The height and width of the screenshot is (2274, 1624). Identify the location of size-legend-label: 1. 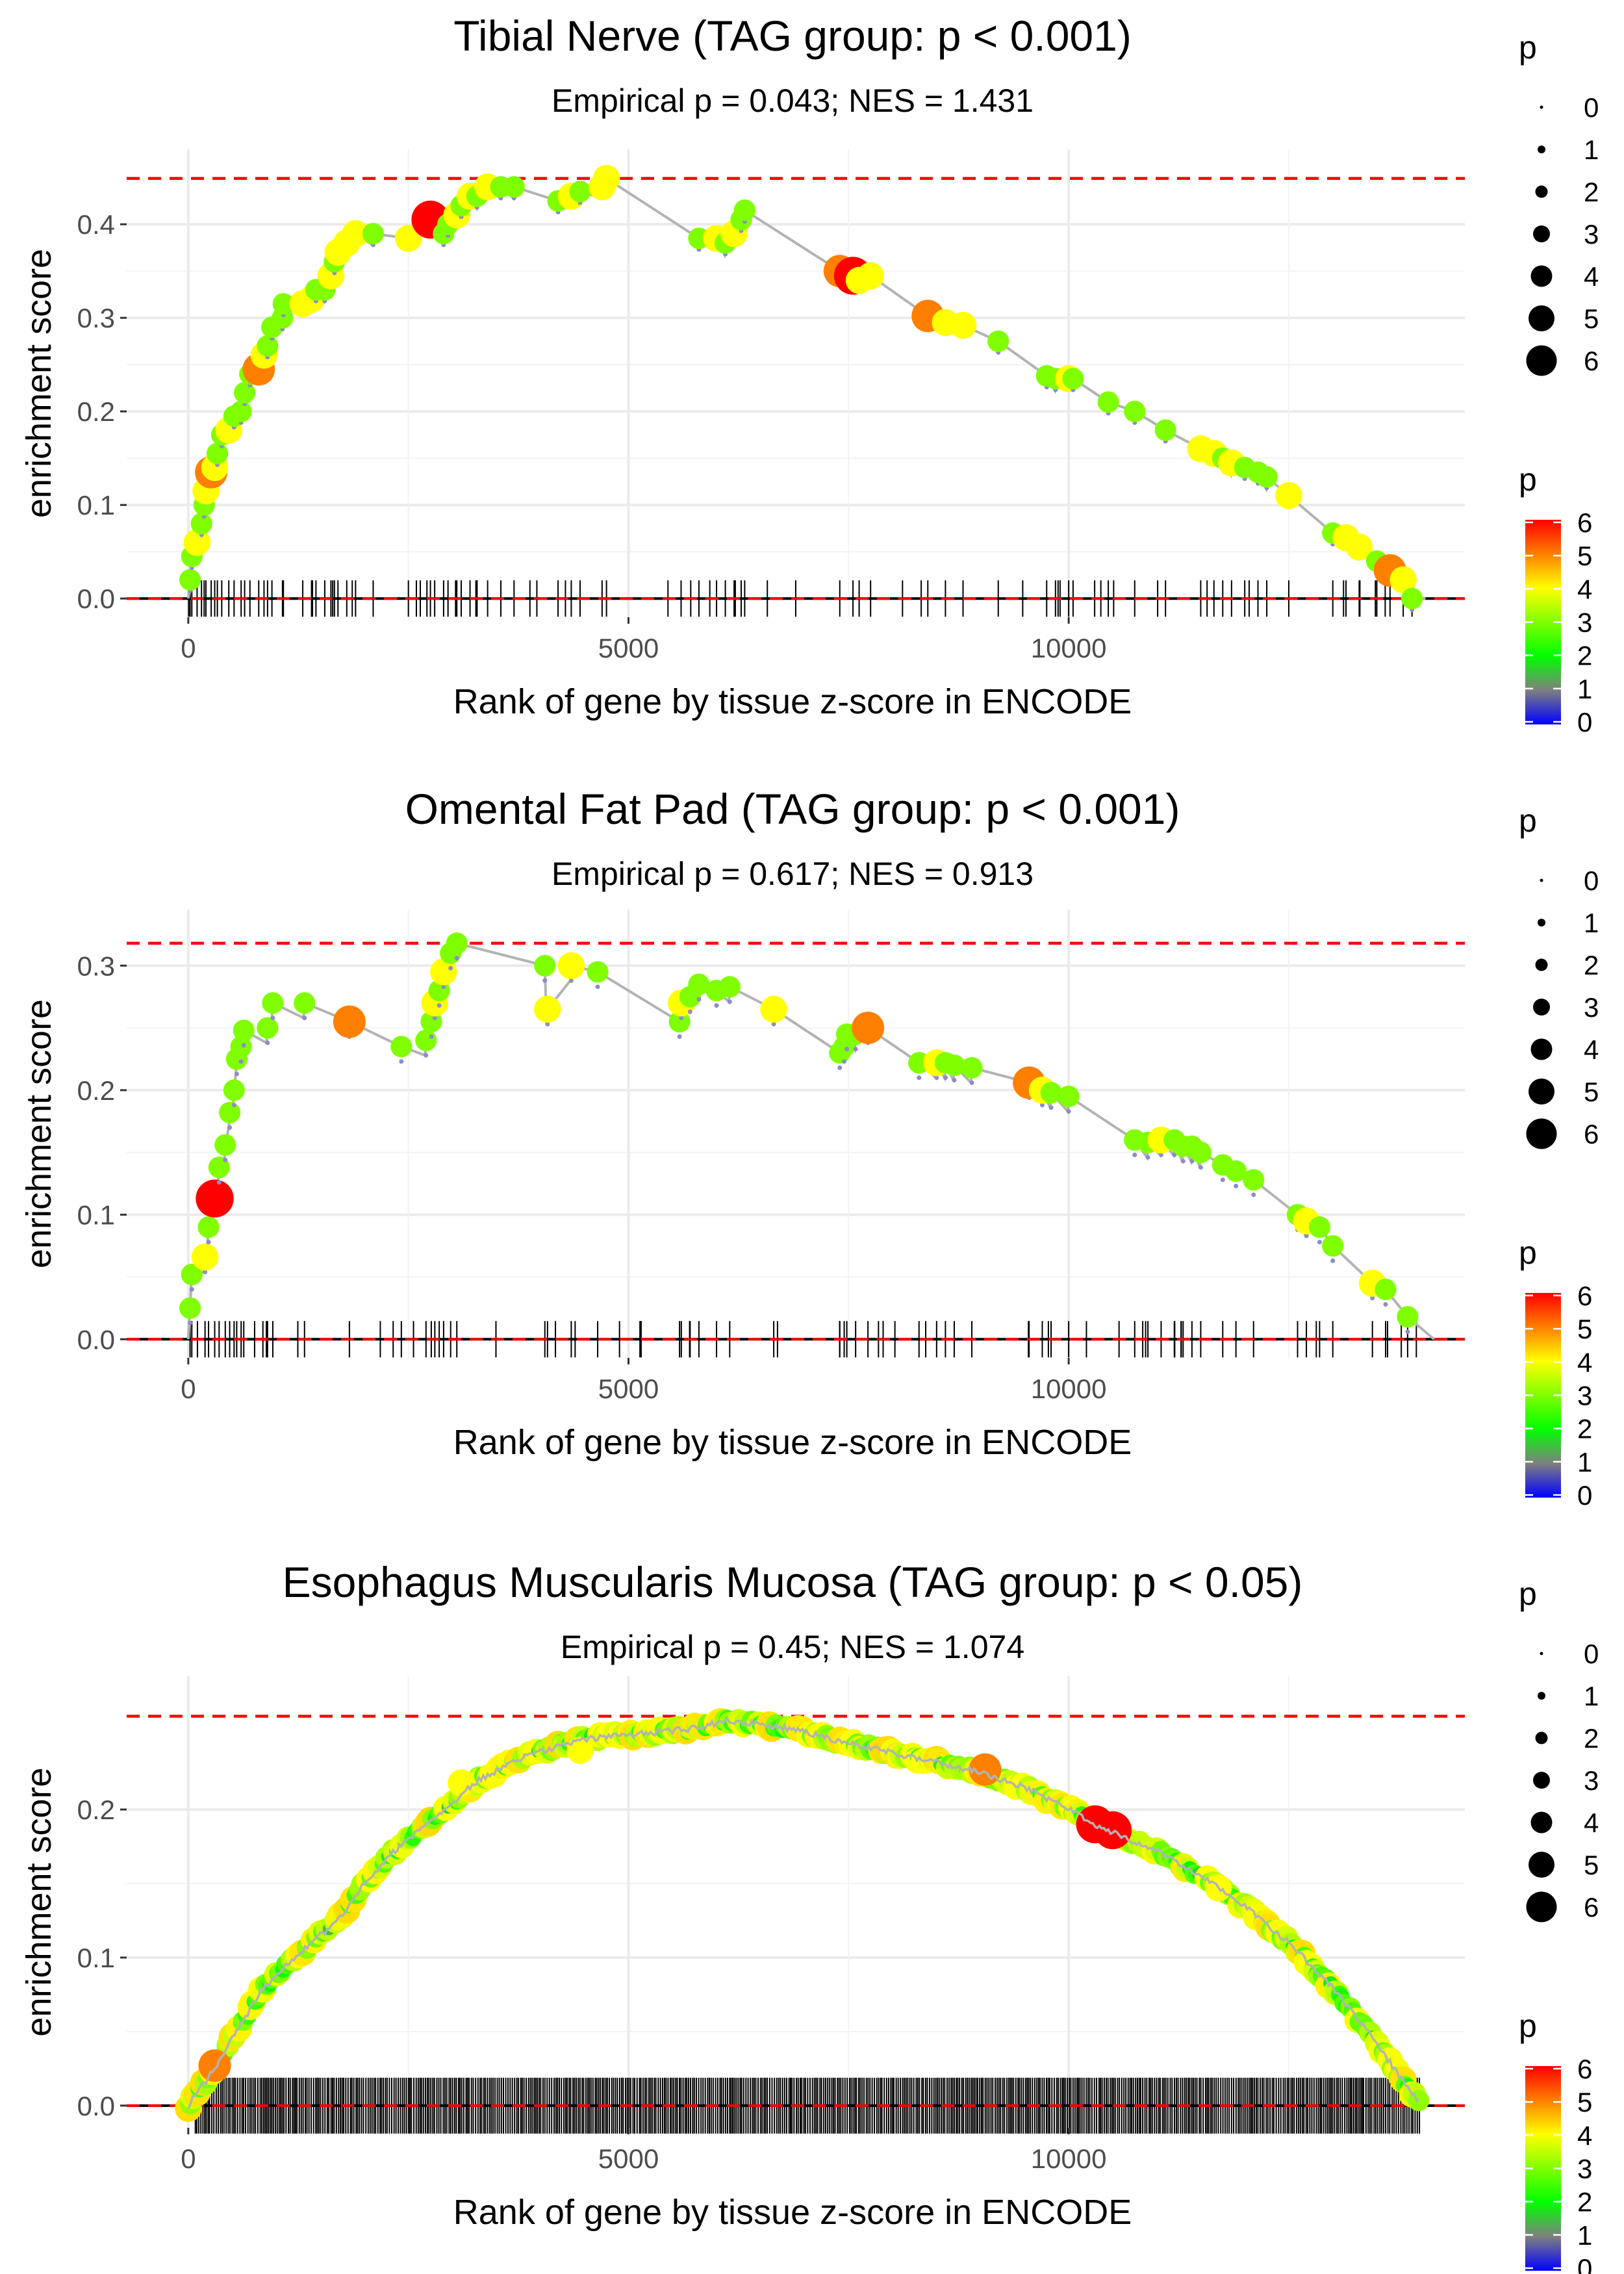
(1591, 1696).